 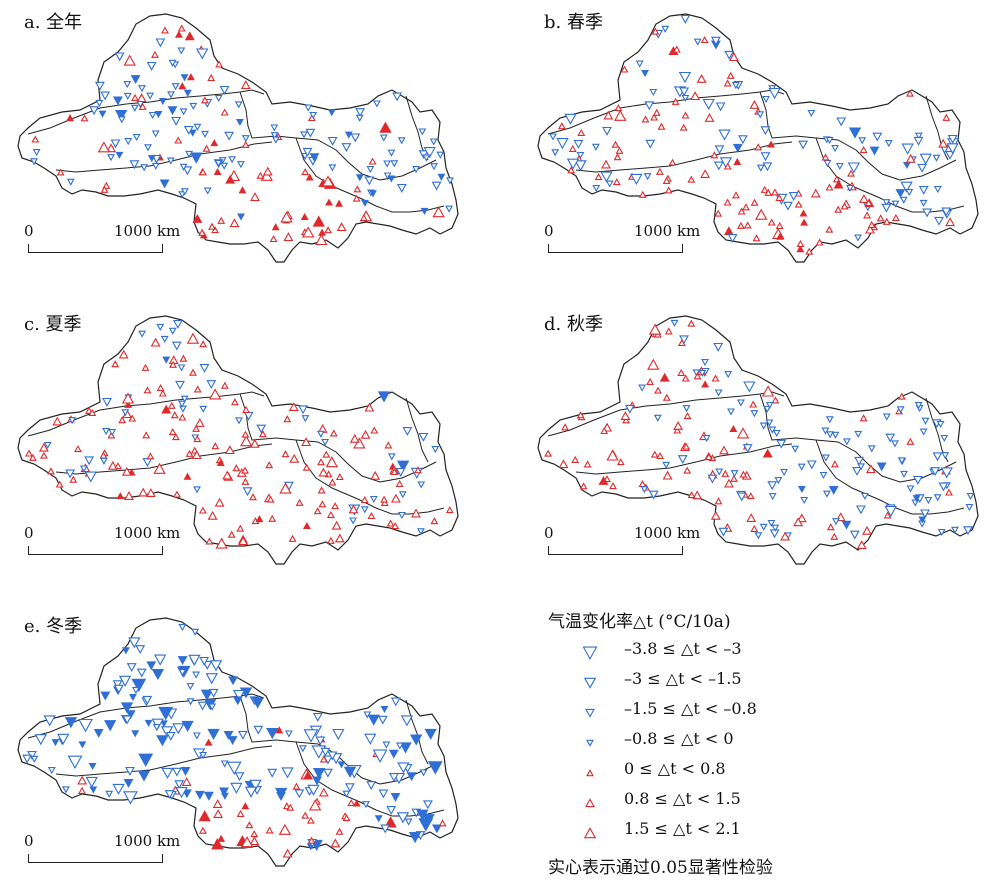 I want to click on legend-item-label: –3.8 ≤ △t < –3, so click(x=683, y=648).